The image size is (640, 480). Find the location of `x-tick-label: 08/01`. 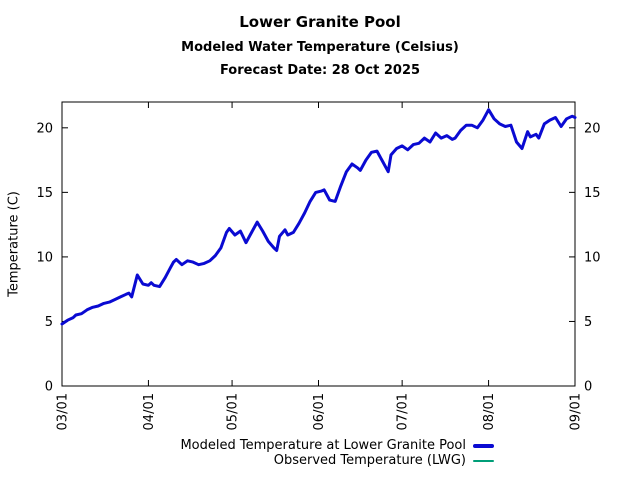

x-tick-label: 08/01 is located at coordinates (489, 411).